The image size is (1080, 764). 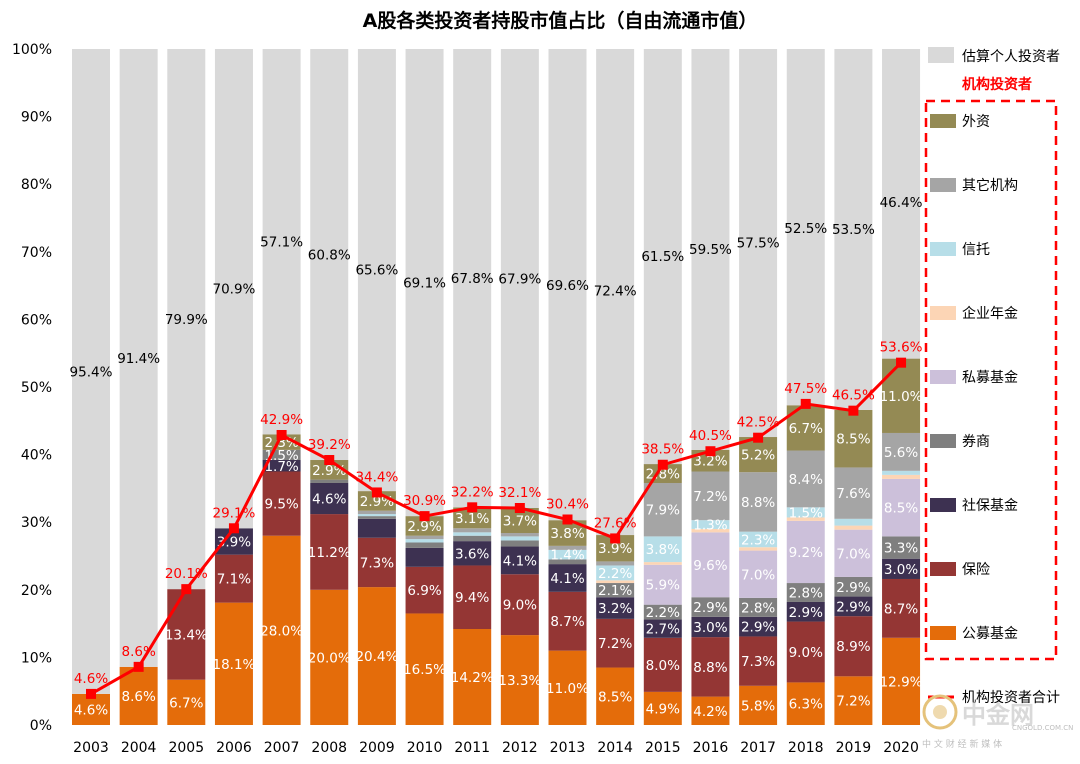 I want to click on line-point-label: 32.2%, so click(x=472, y=492).